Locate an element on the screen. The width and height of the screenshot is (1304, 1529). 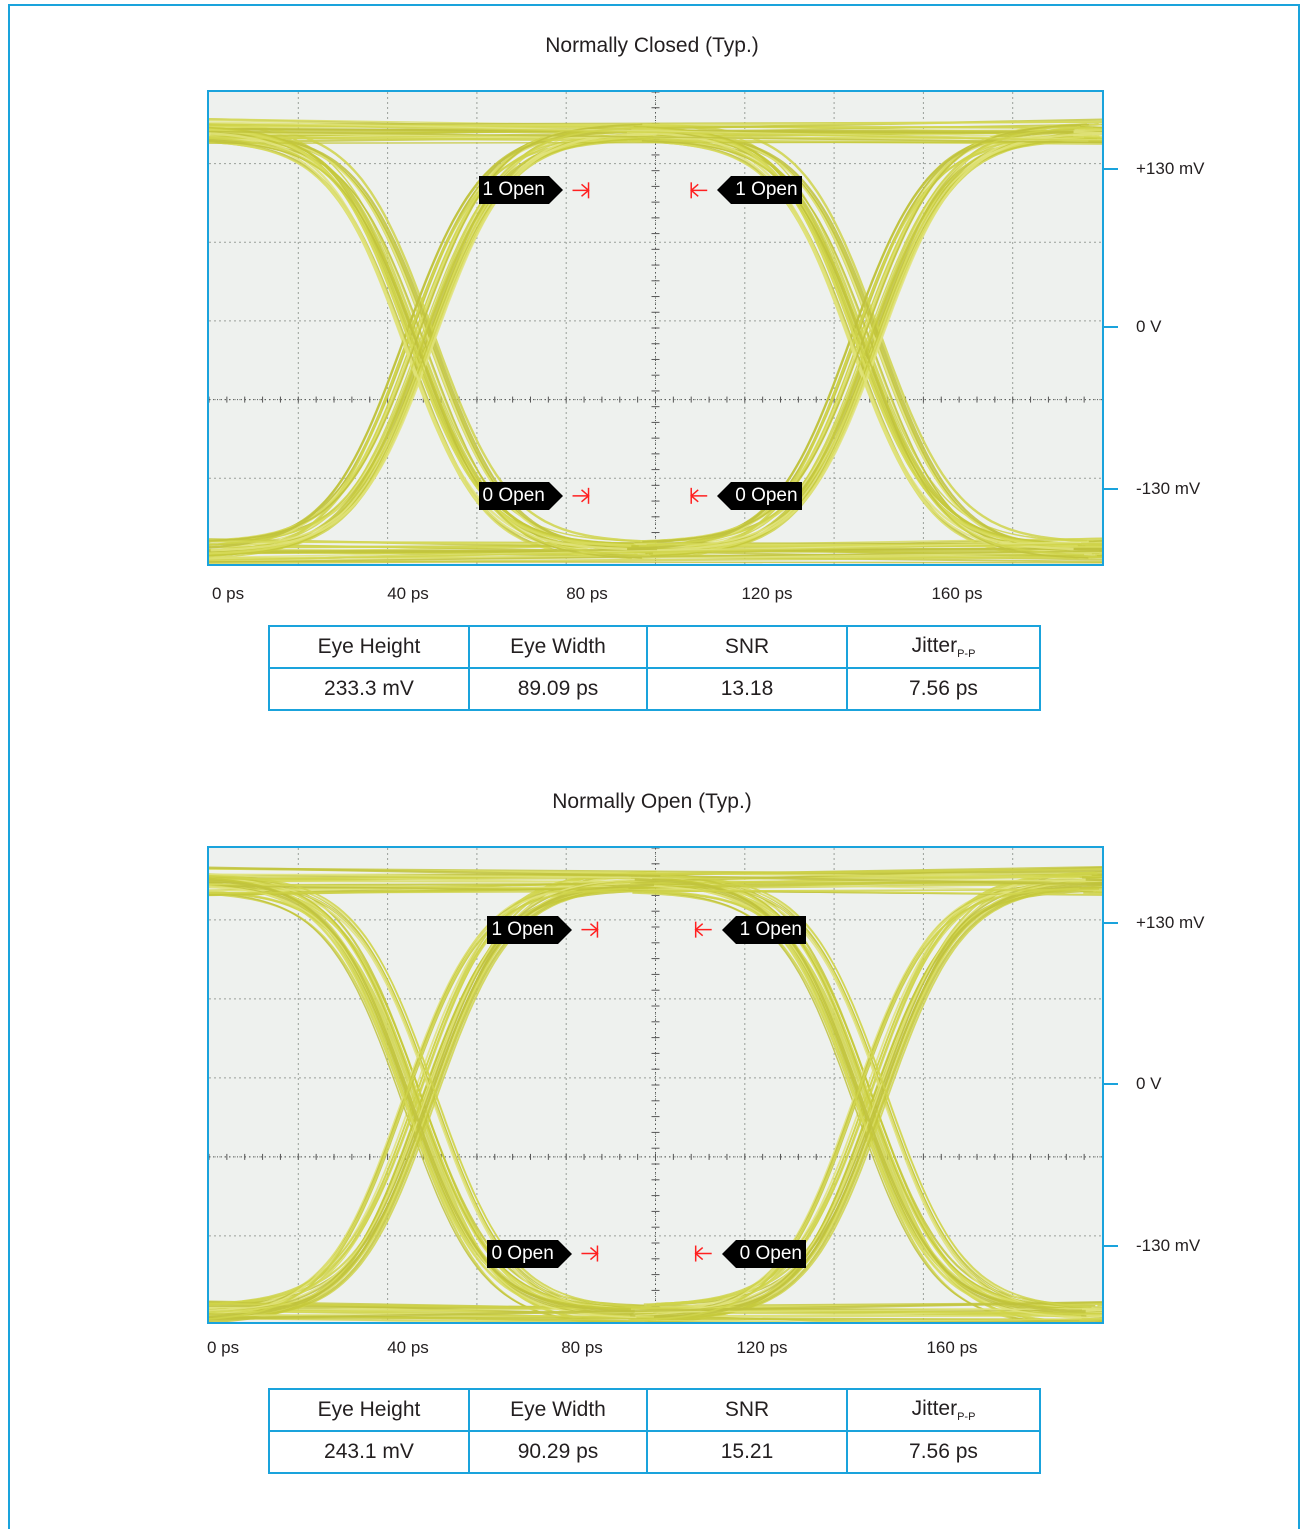
eye-width-value: 90.29 ps is located at coordinates (558, 1452).